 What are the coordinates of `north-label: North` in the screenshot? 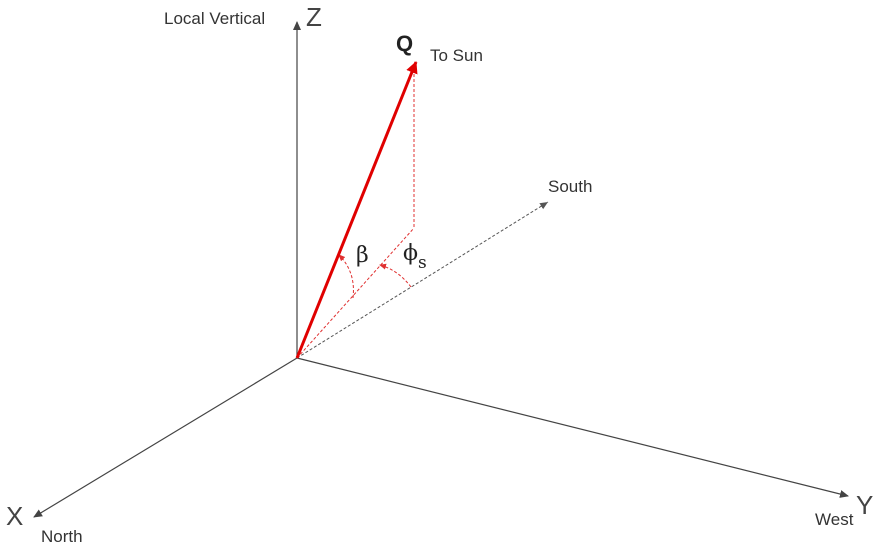 It's located at (62, 536).